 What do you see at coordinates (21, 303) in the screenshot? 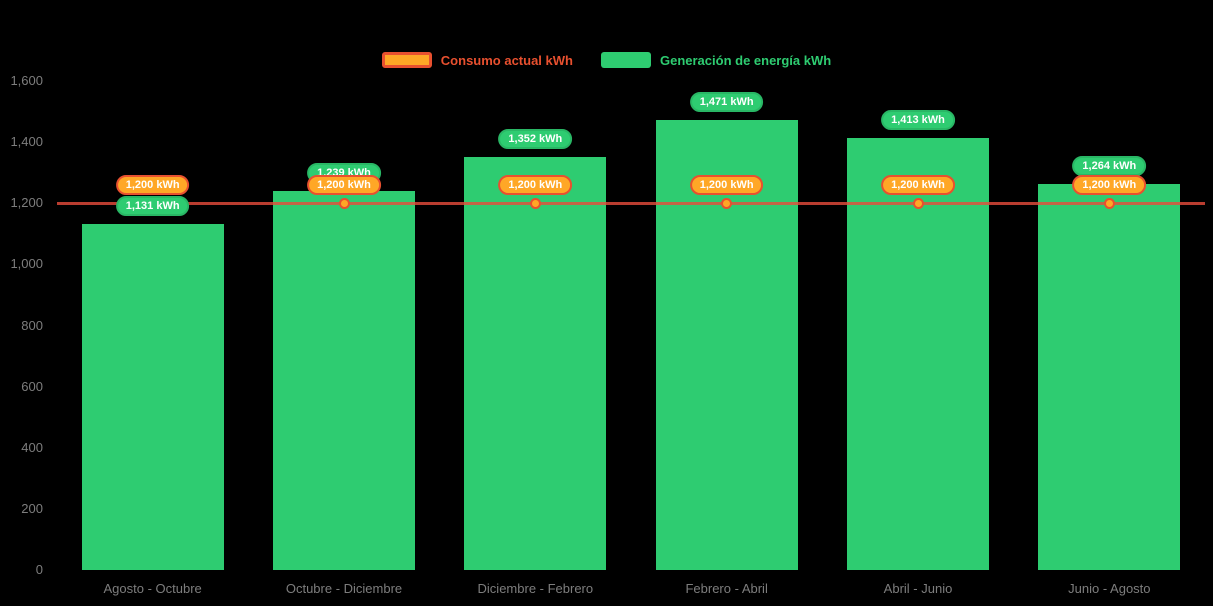
I see `y-axis: 0 200 400 600 800 1,000 1,200 1,400 1,600` at bounding box center [21, 303].